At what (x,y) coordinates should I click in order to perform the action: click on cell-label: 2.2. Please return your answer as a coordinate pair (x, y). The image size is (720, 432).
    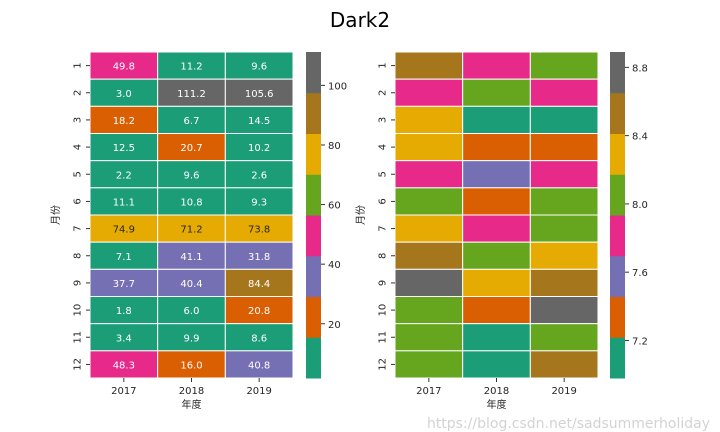
    Looking at the image, I should click on (124, 175).